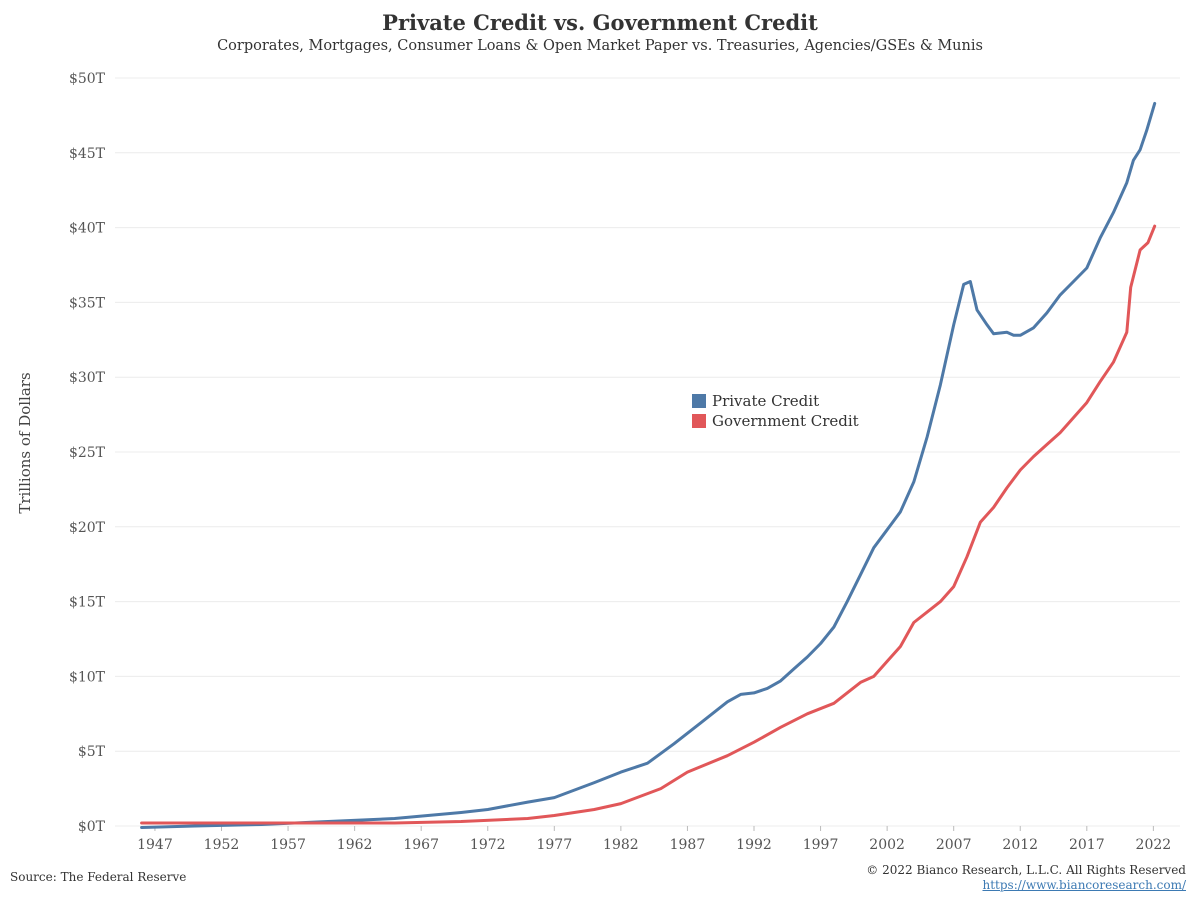 This screenshot has width=1200, height=900. What do you see at coordinates (92, 827) in the screenshot?
I see `y-tick-label: $0T` at bounding box center [92, 827].